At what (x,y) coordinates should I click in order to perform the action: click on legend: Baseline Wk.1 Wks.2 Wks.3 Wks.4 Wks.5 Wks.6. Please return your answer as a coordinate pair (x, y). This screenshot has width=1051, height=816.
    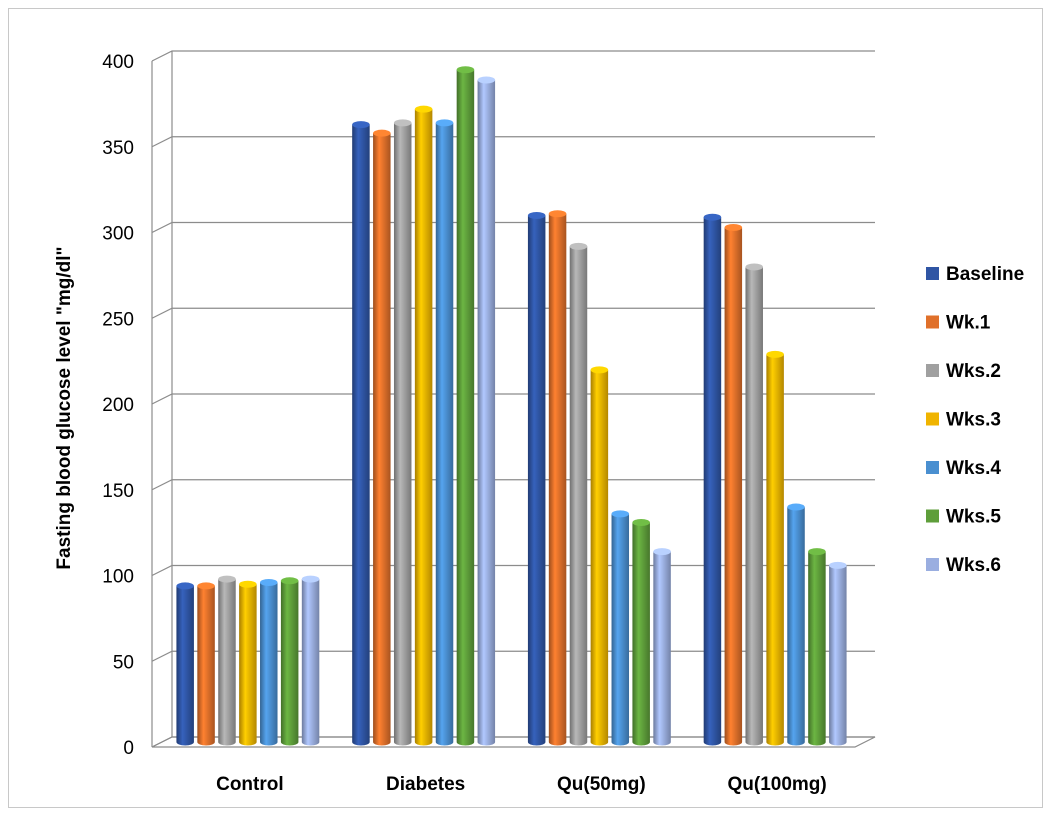
    Looking at the image, I should click on (975, 420).